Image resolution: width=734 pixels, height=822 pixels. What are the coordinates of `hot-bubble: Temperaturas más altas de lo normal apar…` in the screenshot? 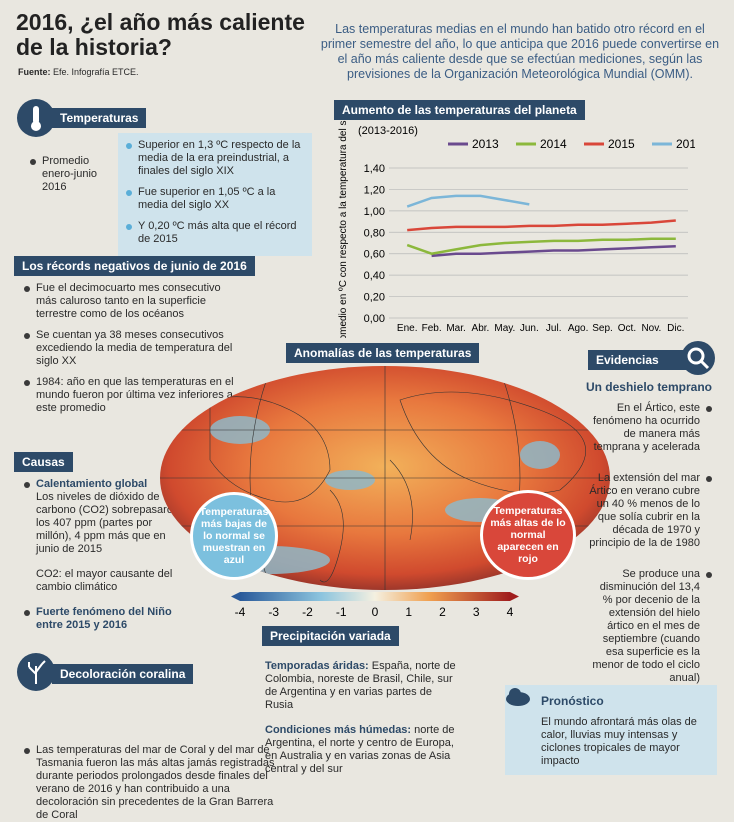 It's located at (528, 535).